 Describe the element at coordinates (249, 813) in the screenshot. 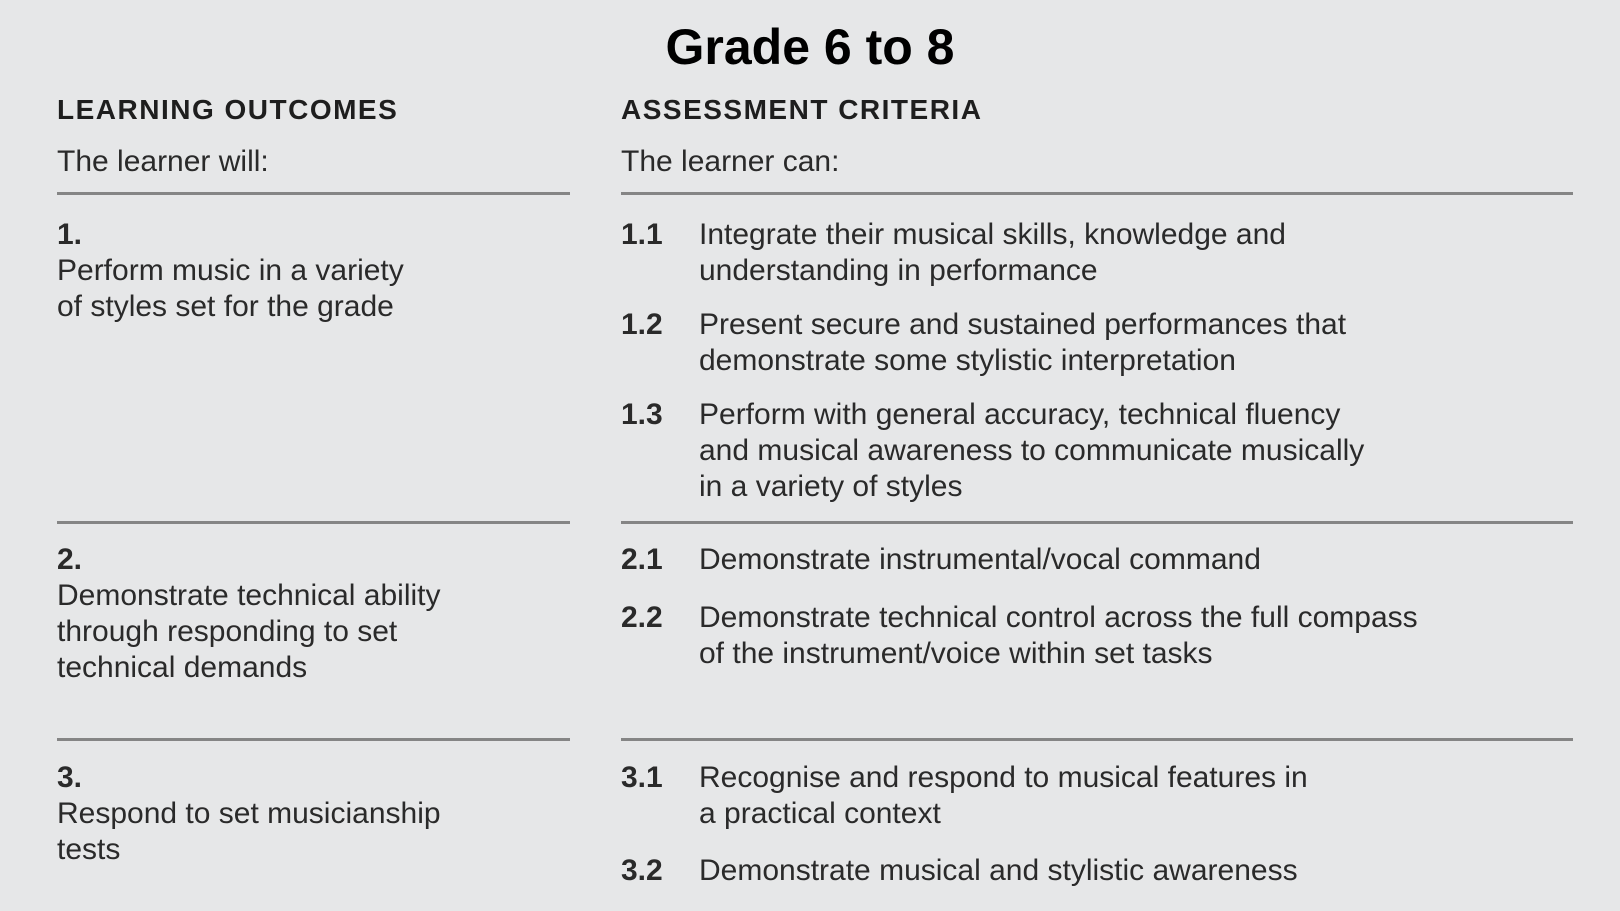

I see `outcome-text-line: Respond to set musicianship` at that location.